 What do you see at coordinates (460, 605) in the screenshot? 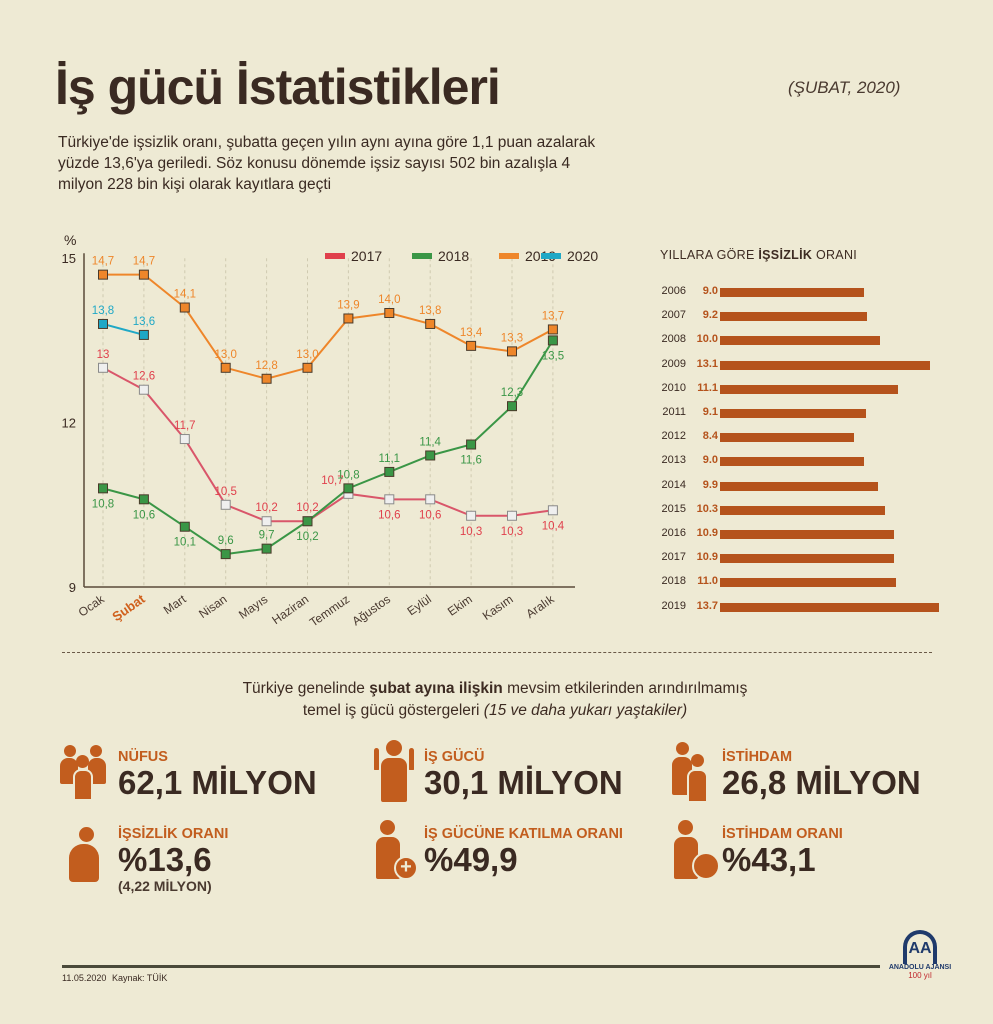
I see `x-tick-label: Ekim` at bounding box center [460, 605].